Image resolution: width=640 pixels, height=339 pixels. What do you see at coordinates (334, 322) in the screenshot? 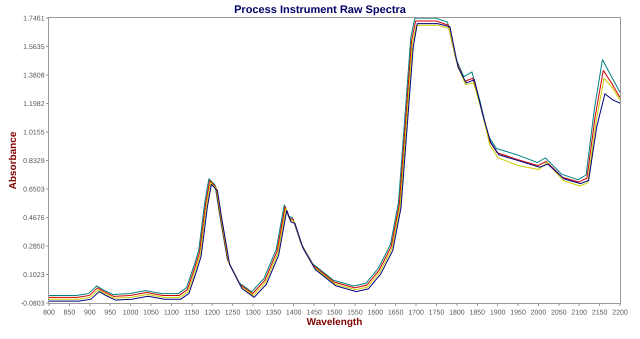
I see `x-axis-title: Wavelength` at bounding box center [334, 322].